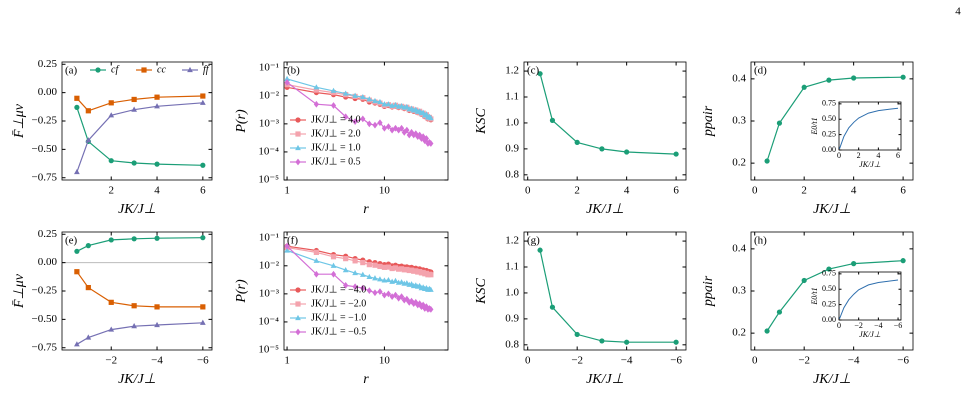 This screenshot has width=974, height=418. Describe the element at coordinates (161, 69) in the screenshot. I see `legend-label: cc` at that location.